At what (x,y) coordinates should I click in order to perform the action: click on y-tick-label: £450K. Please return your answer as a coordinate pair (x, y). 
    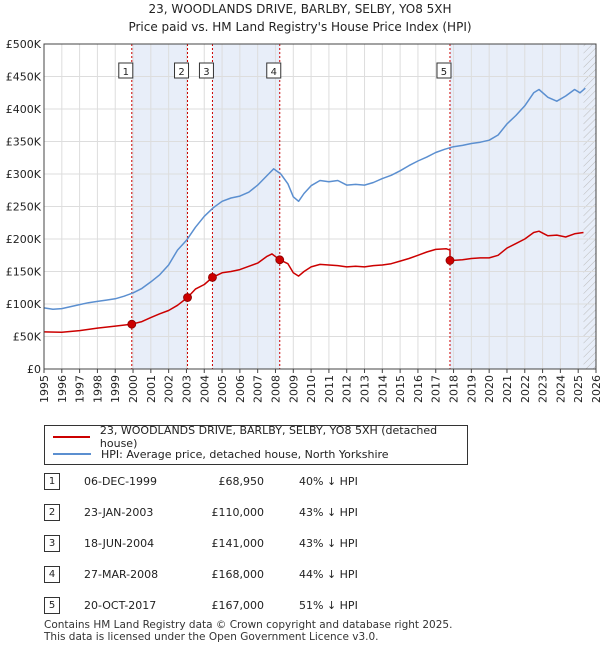
    Looking at the image, I should click on (24, 77).